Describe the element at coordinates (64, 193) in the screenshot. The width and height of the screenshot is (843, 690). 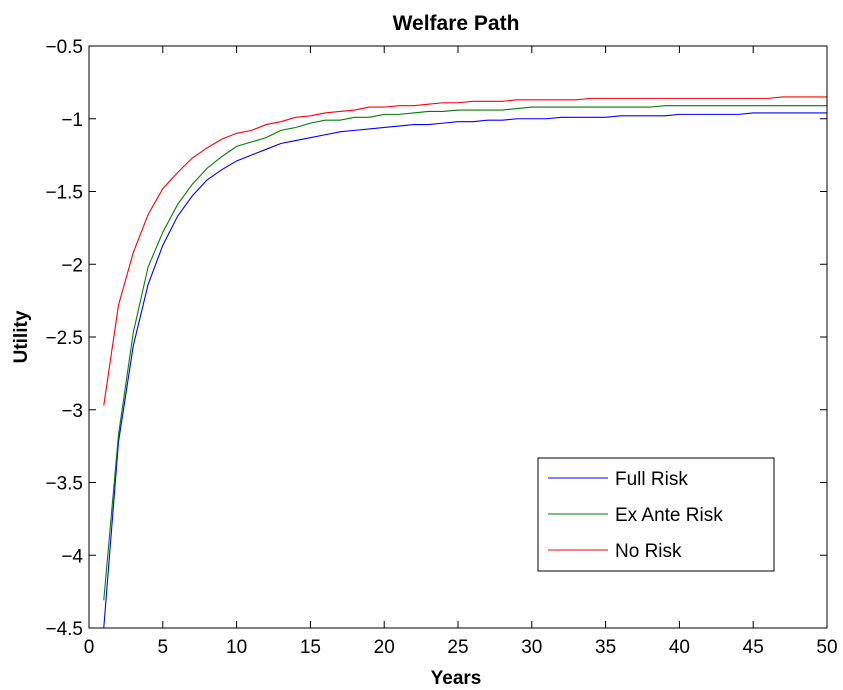
I see `y-tick-label: −1.5` at that location.